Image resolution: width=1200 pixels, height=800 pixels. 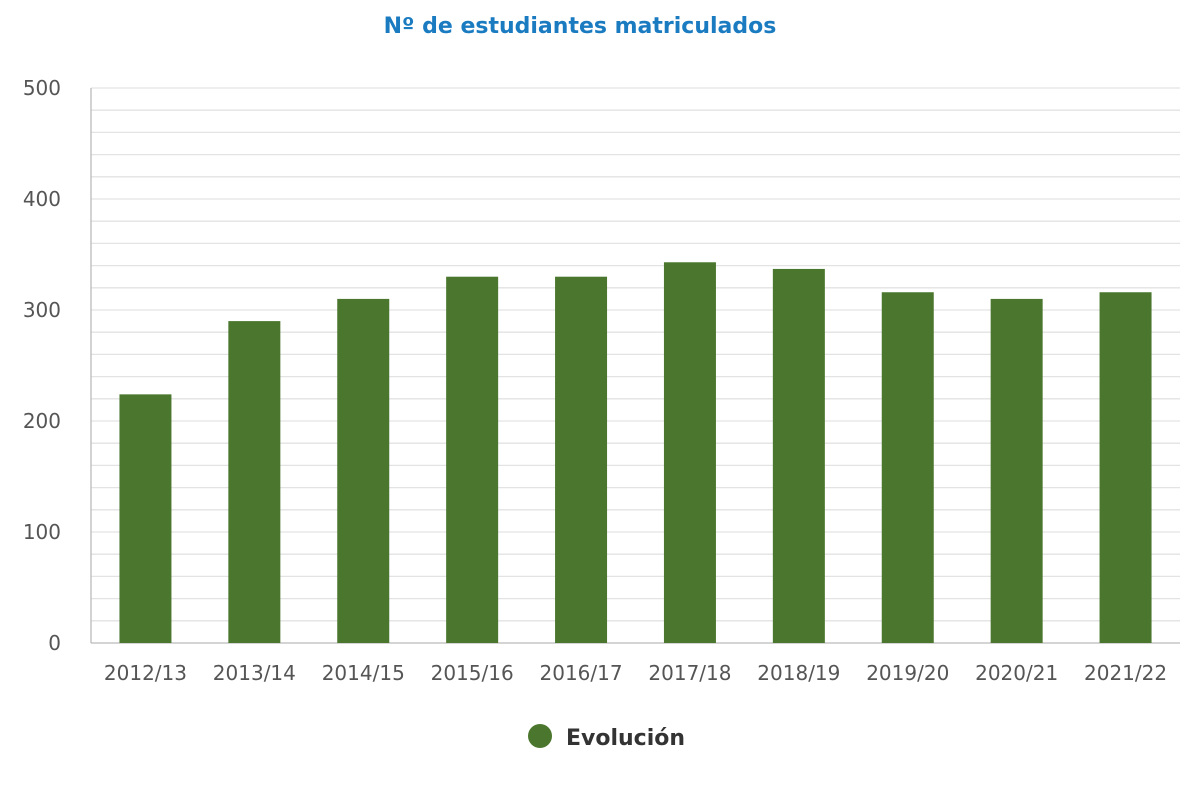 I want to click on legend: Evolución, so click(x=606, y=737).